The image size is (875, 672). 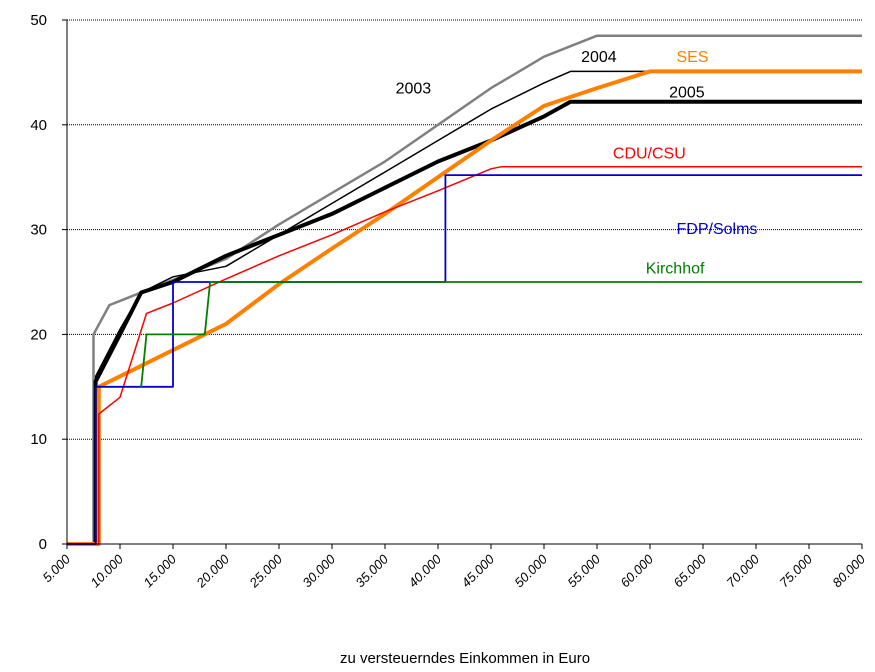 What do you see at coordinates (717, 229) in the screenshot?
I see `series-label-fdp-solms: FDP/Solms` at bounding box center [717, 229].